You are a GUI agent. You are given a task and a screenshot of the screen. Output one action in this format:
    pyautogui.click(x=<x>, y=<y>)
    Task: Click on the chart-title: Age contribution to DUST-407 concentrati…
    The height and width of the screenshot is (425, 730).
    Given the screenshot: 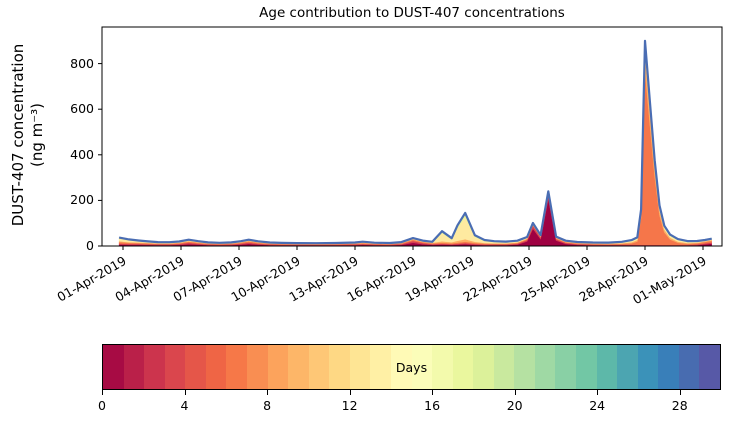 What is the action you would take?
    pyautogui.click(x=412, y=13)
    